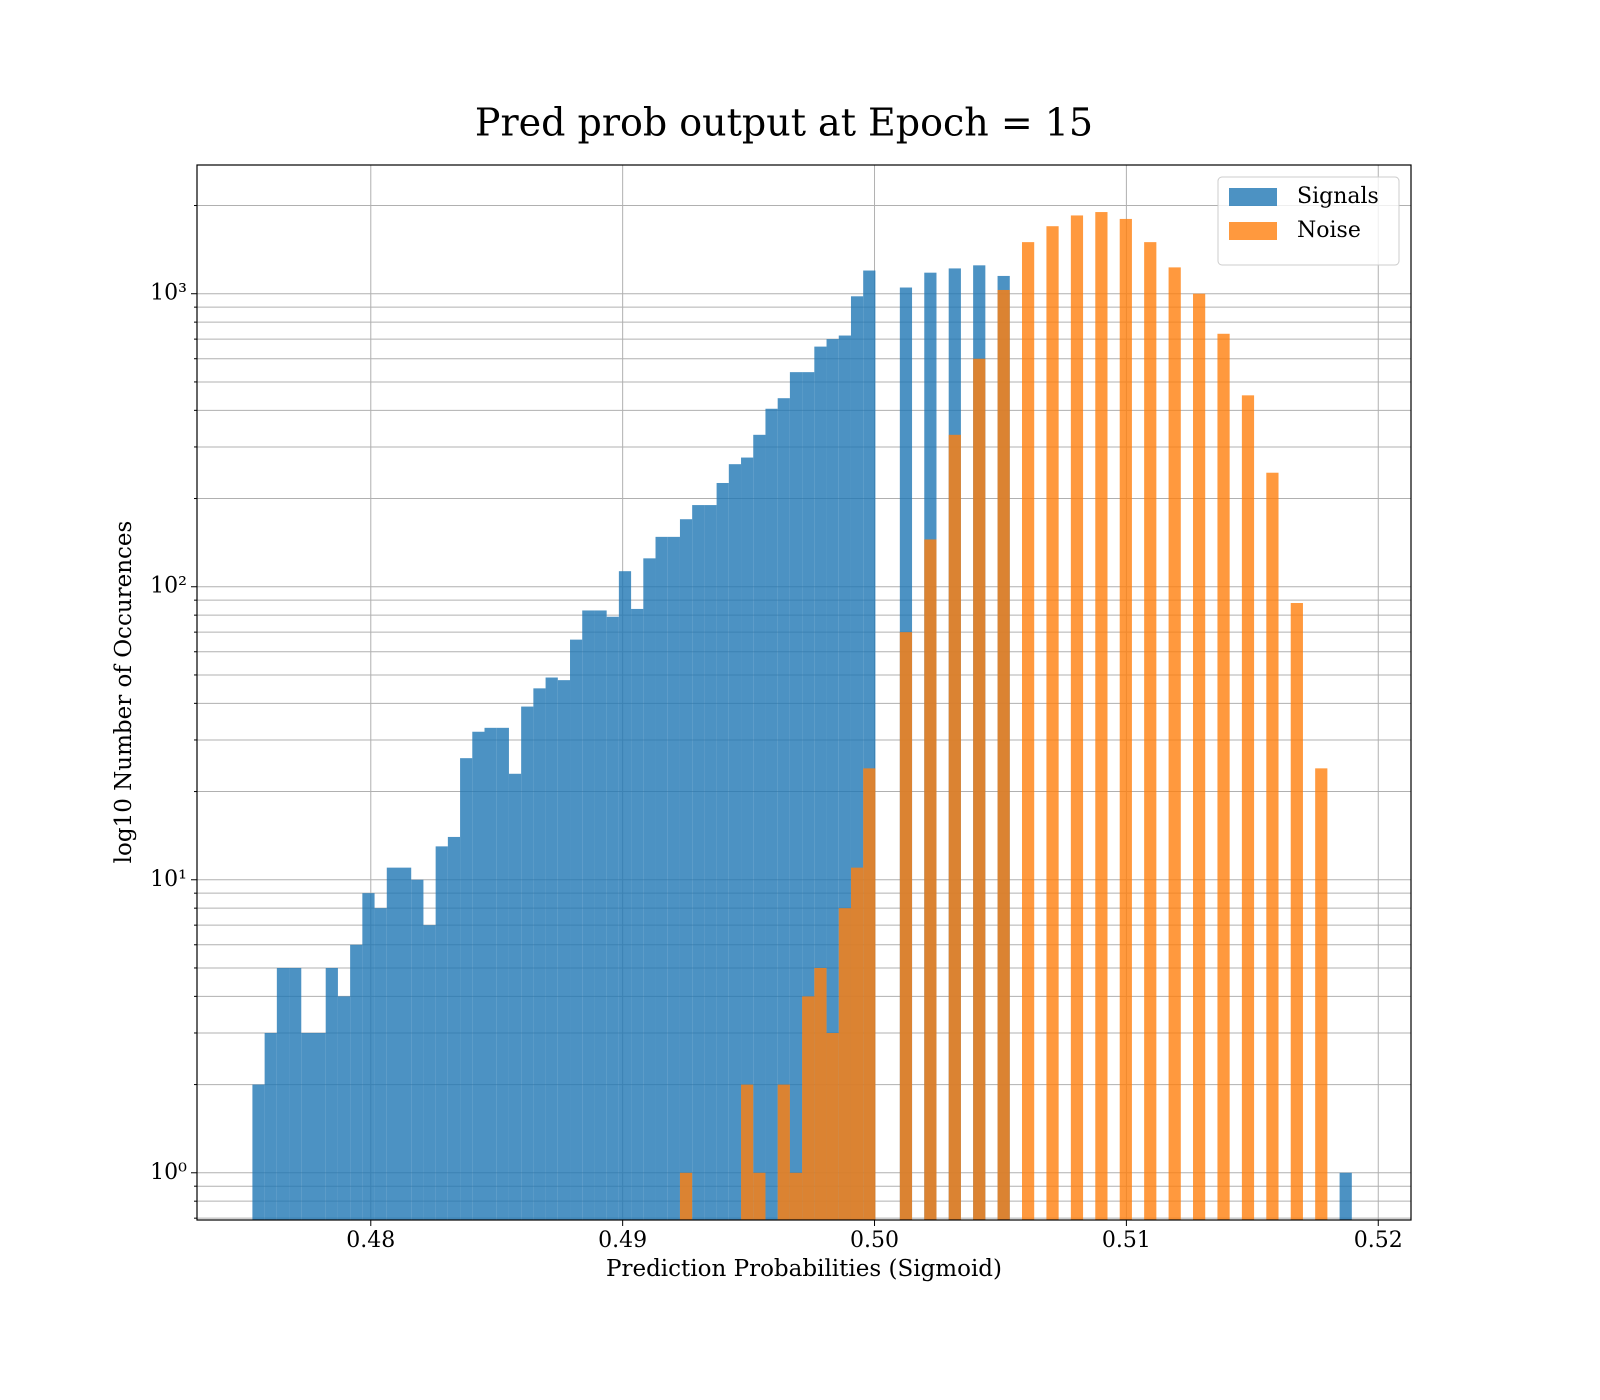 The width and height of the screenshot is (1600, 1400). Describe the element at coordinates (168, 879) in the screenshot. I see `y-tick-label: 10¹` at that location.